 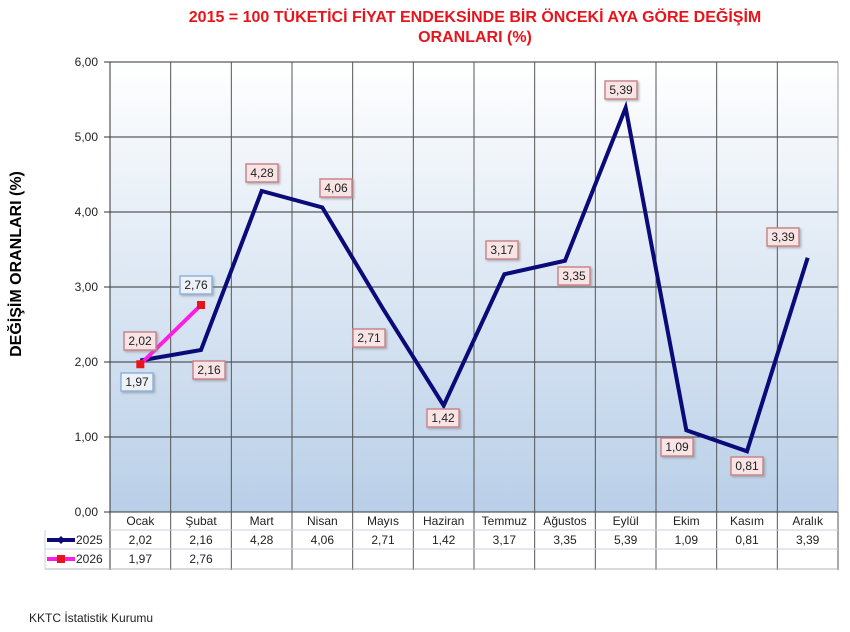 I want to click on chart-title-line2: ORANLARI (%), so click(x=475, y=37).